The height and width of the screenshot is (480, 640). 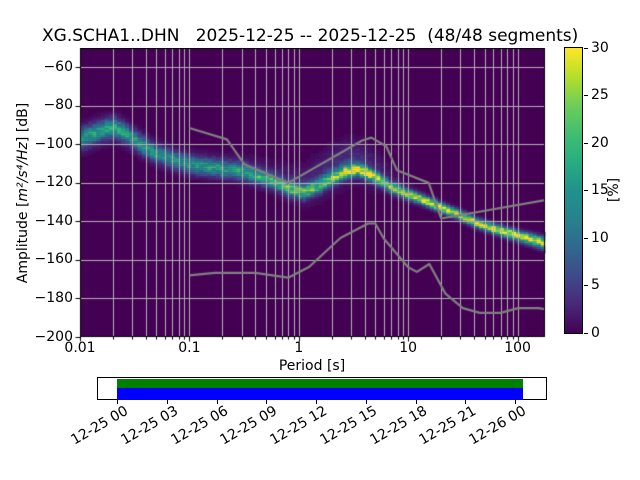 I want to click on colorbar-tick-label: 20, so click(x=600, y=142).